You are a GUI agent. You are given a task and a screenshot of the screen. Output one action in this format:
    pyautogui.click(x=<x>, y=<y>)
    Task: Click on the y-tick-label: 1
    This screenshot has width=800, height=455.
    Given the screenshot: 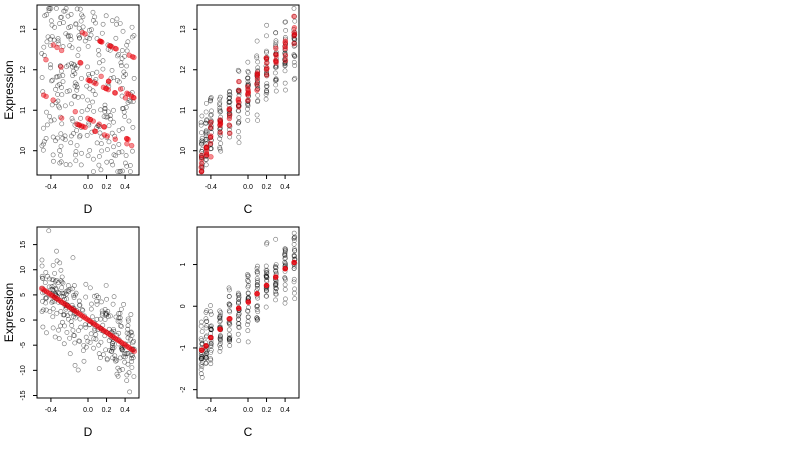 What is the action you would take?
    pyautogui.click(x=183, y=264)
    